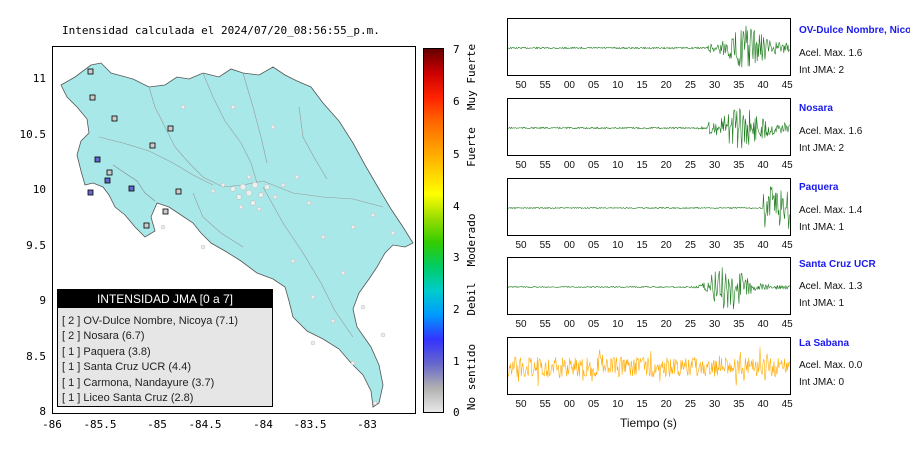  I want to click on time-axis-title: Tiempo (s), so click(648, 423).